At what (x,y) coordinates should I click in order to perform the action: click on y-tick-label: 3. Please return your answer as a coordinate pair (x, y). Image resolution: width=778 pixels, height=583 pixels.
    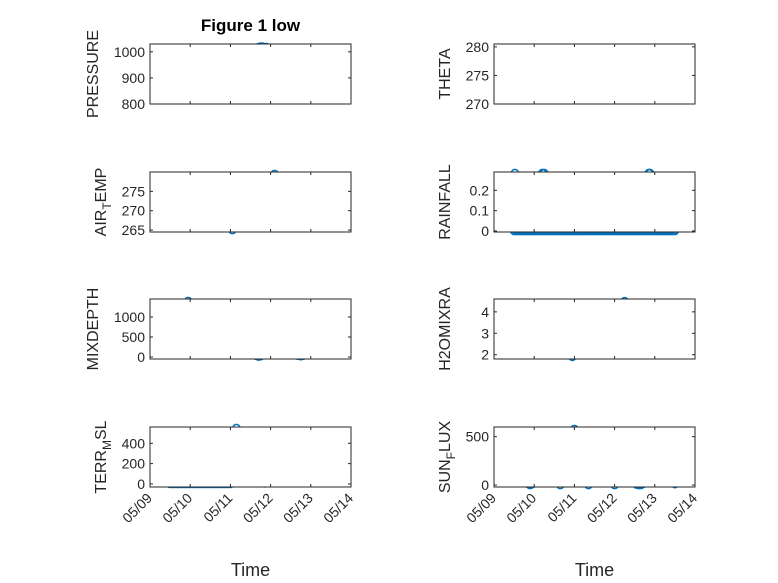
    Looking at the image, I should click on (485, 333).